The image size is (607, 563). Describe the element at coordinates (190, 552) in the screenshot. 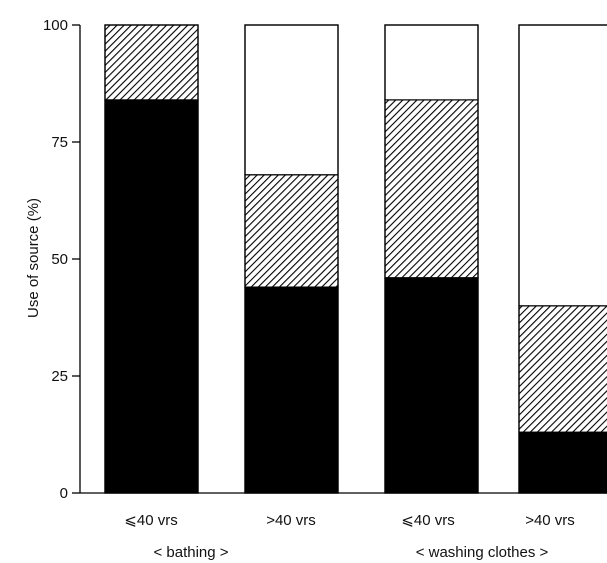

I see `x-group-label: < bathing >` at that location.